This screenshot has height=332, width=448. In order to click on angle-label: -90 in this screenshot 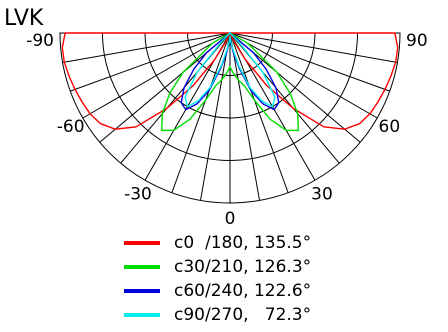, I will do `click(40, 41)`.